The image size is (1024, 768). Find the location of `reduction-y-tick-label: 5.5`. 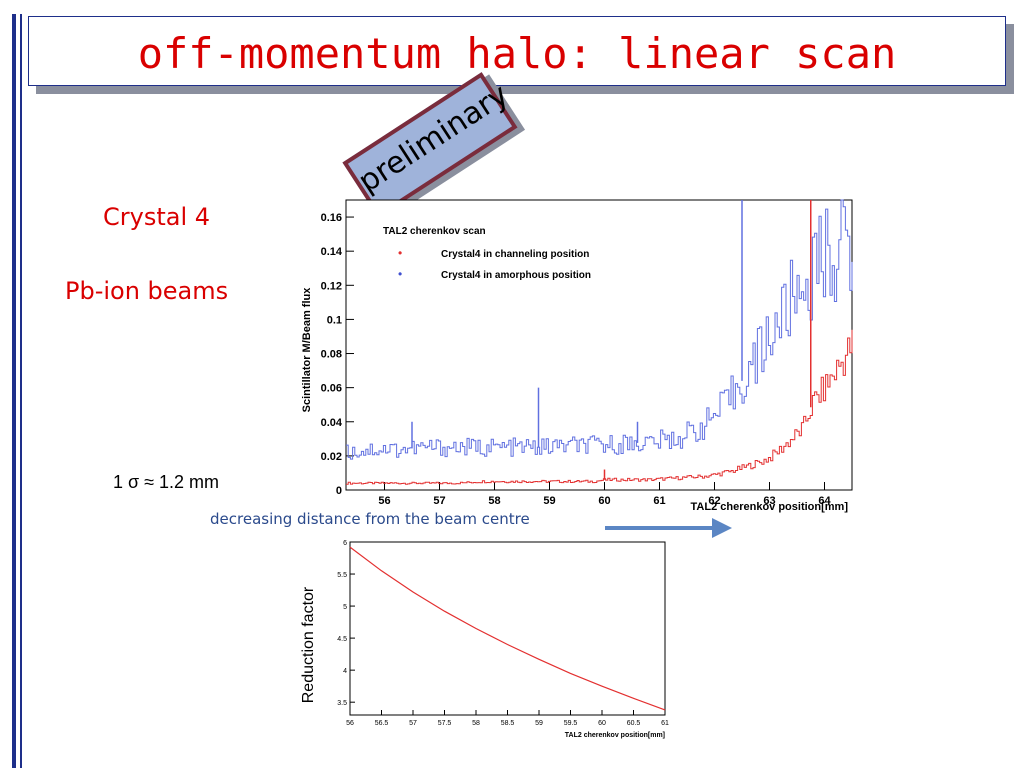

reduction-y-tick-label: 5.5 is located at coordinates (342, 575).